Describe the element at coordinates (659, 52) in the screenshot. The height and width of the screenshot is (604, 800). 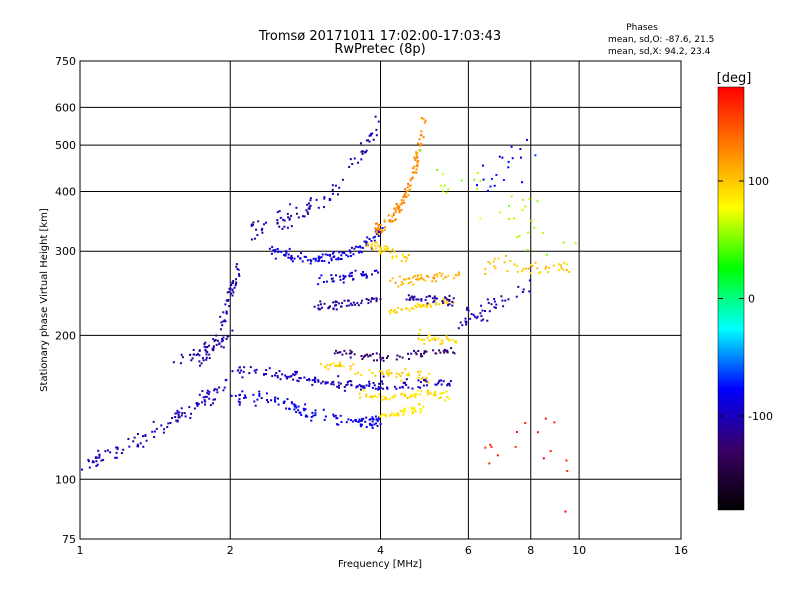
I see `phase-info-x: mean, sd,X: 94.2, 23.4` at that location.